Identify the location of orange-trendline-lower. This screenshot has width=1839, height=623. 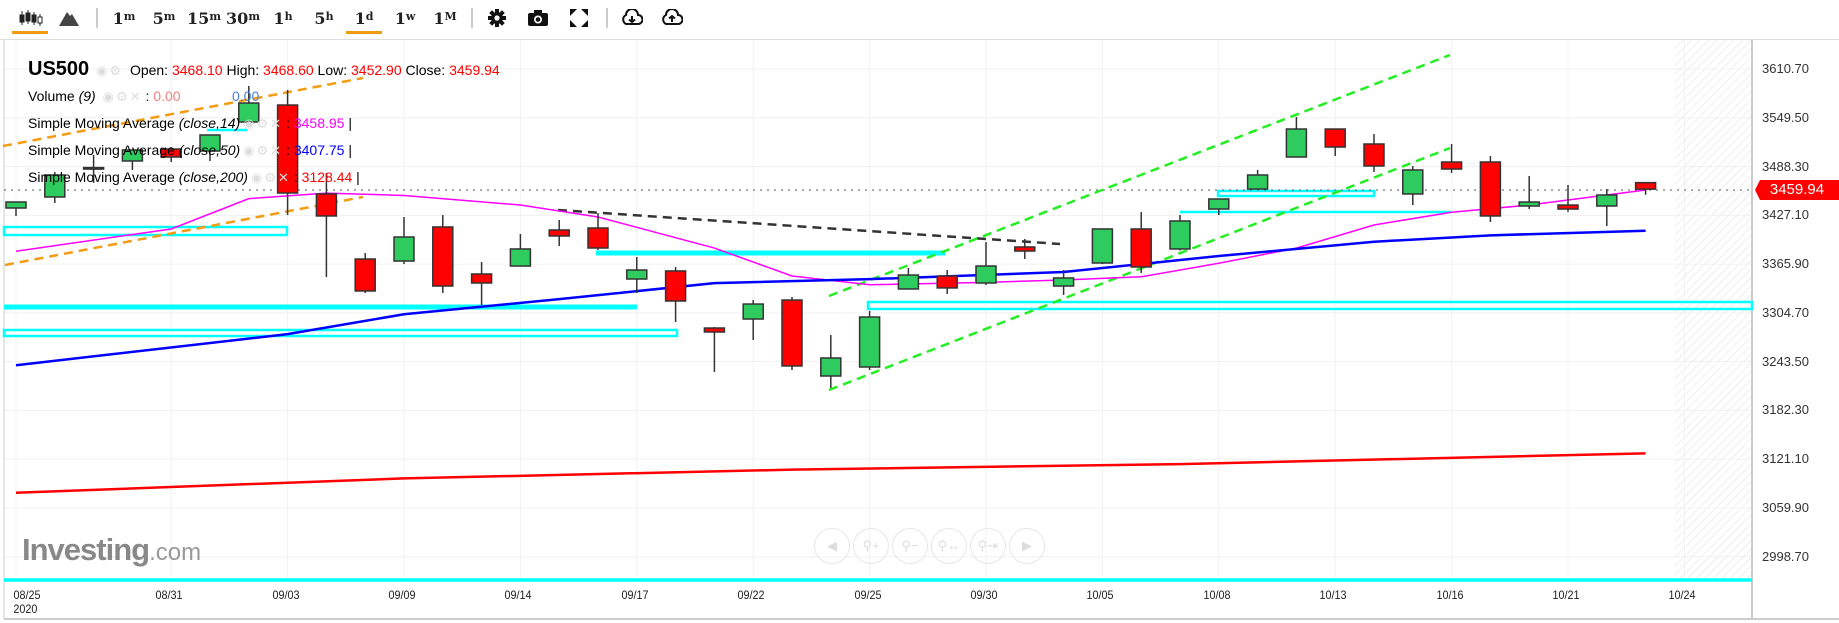
(184, 231).